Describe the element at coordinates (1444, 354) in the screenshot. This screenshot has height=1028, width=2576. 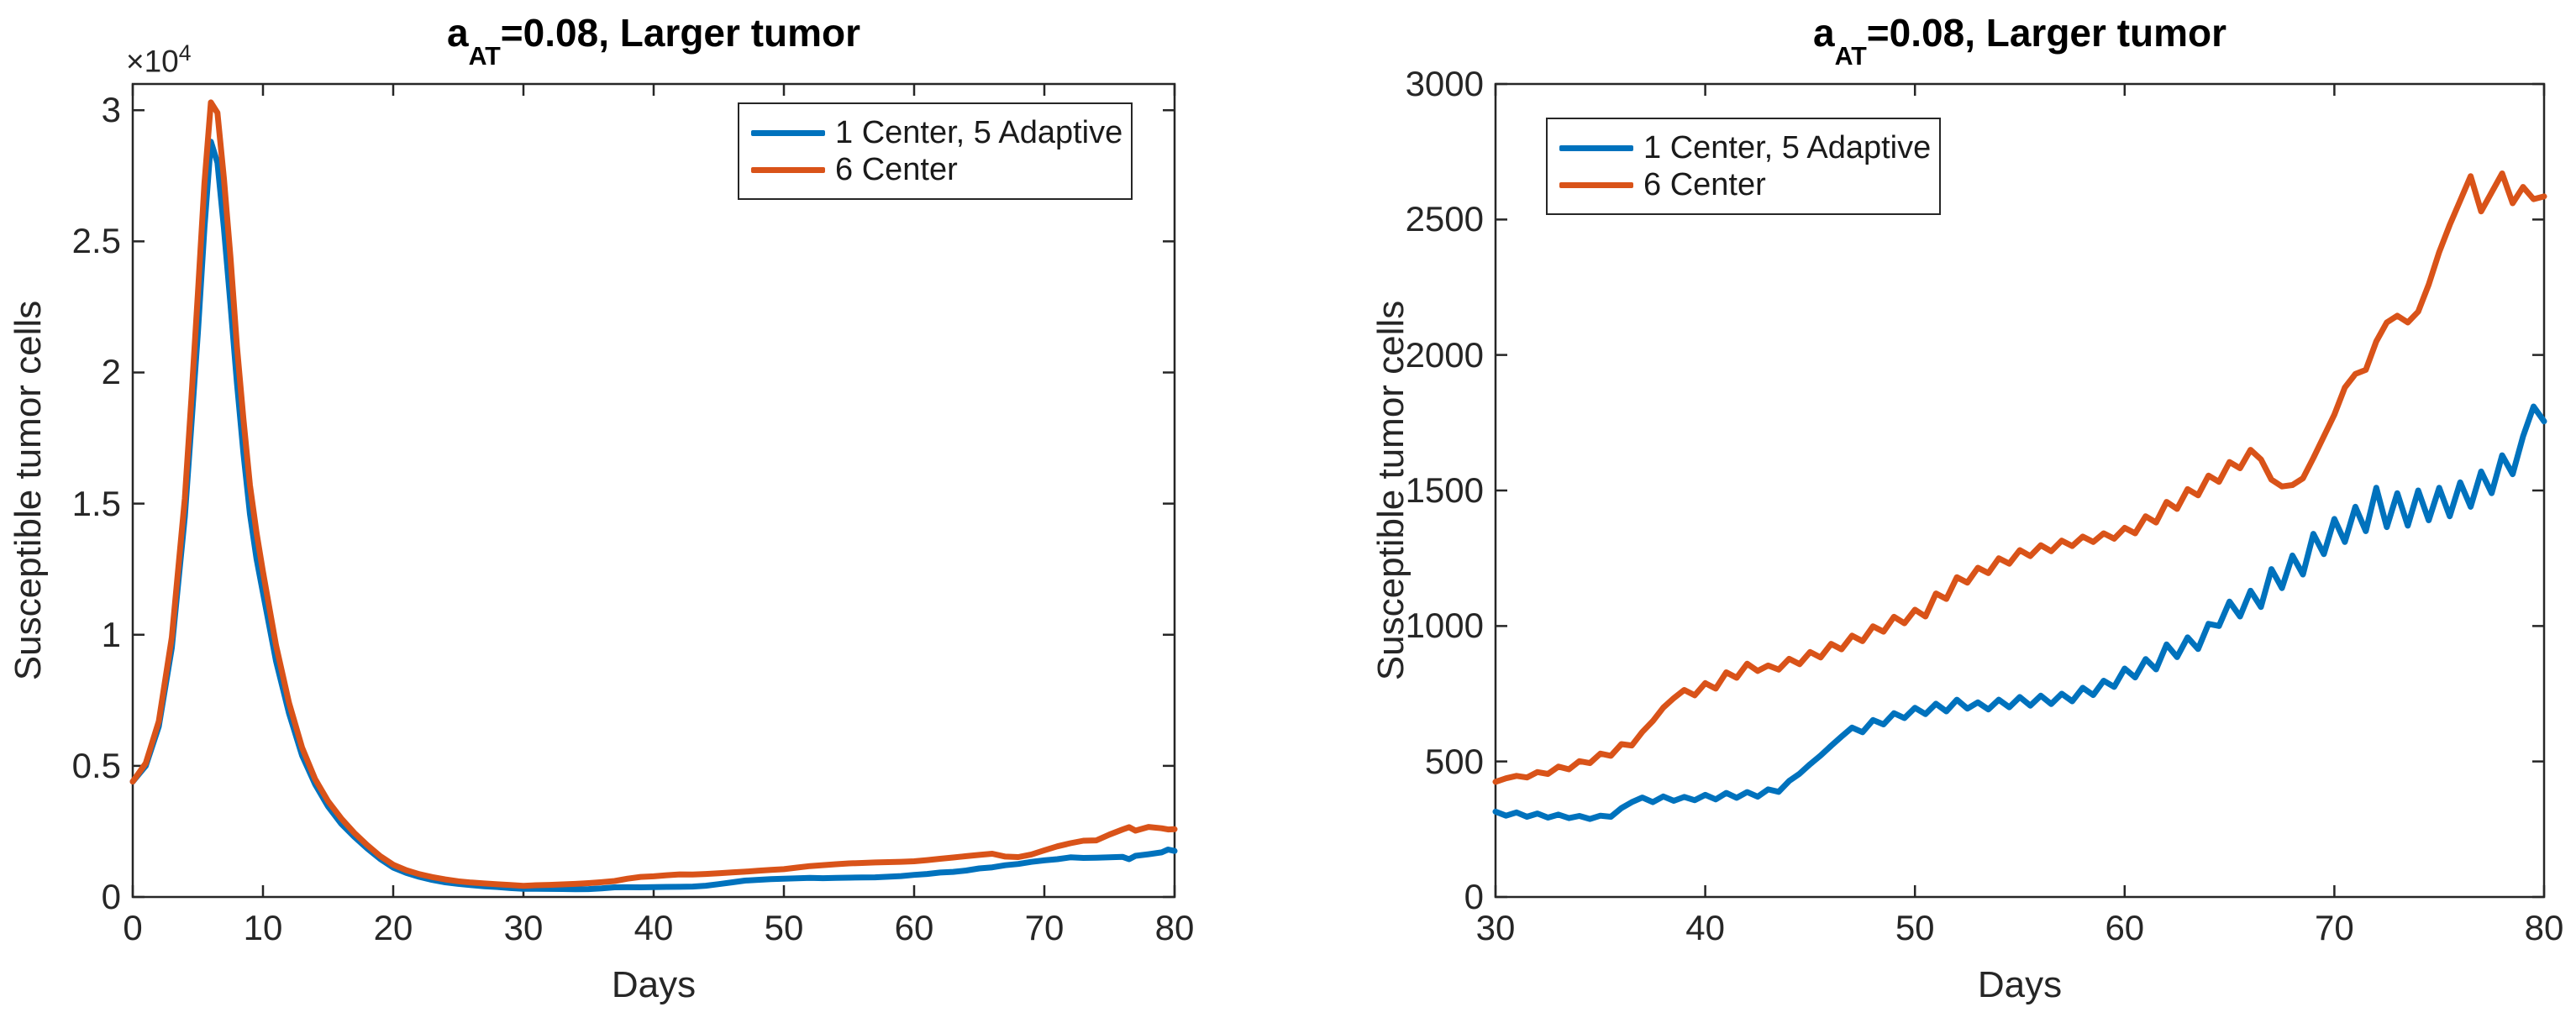
I see `y-tick-label: 2000` at that location.